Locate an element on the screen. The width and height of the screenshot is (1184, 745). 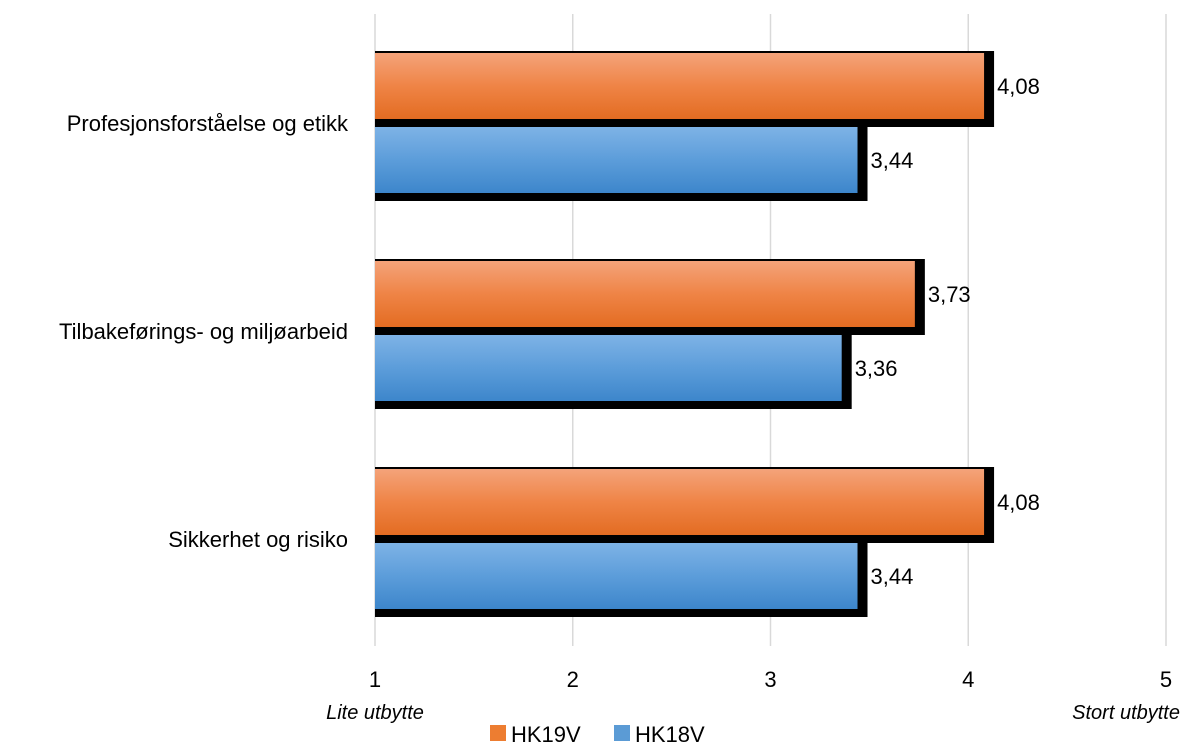
legend-label-hk18v: HK18V is located at coordinates (670, 733).